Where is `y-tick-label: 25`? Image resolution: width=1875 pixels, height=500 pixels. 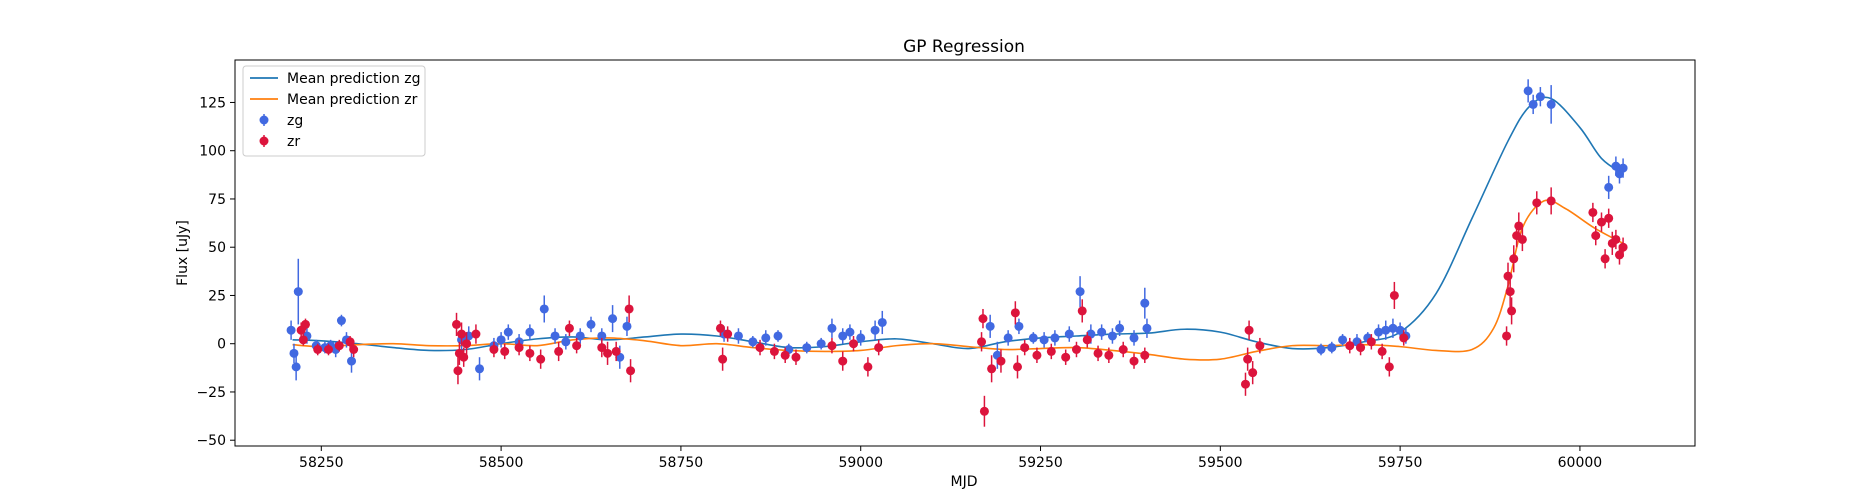 y-tick-label: 25 is located at coordinates (217, 296).